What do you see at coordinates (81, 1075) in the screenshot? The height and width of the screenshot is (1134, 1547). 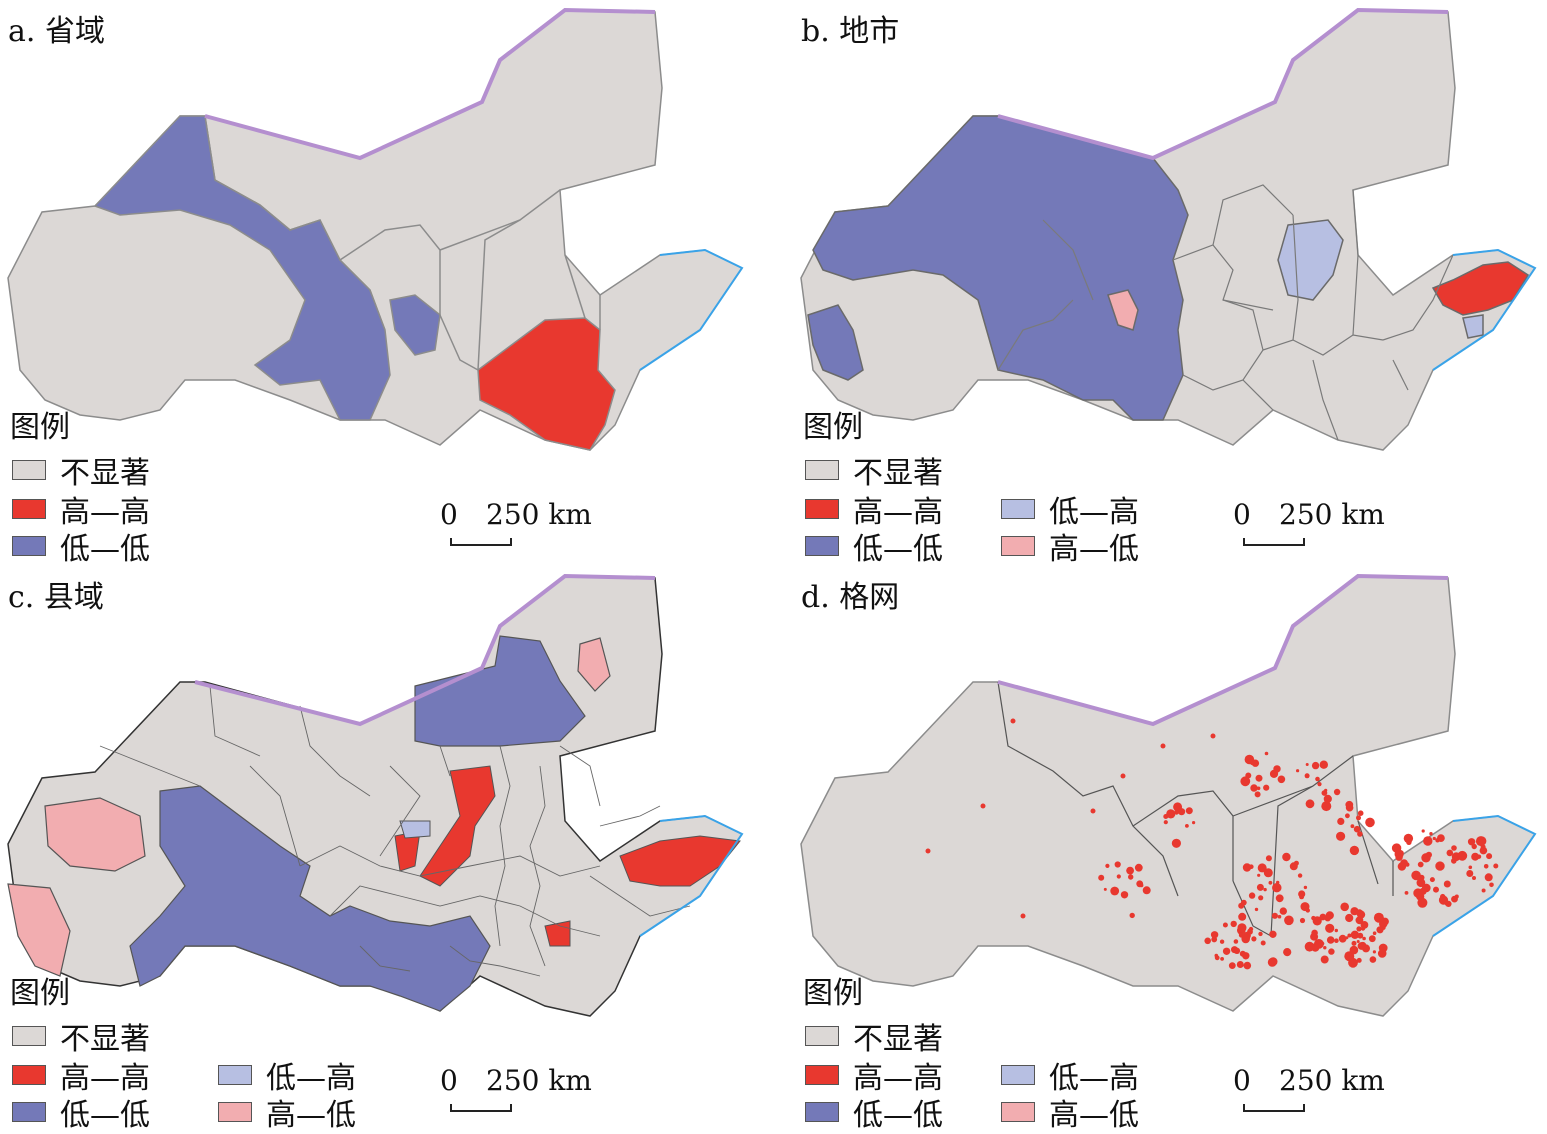 I see `legend-item-high-high: 高—高` at bounding box center [81, 1075].